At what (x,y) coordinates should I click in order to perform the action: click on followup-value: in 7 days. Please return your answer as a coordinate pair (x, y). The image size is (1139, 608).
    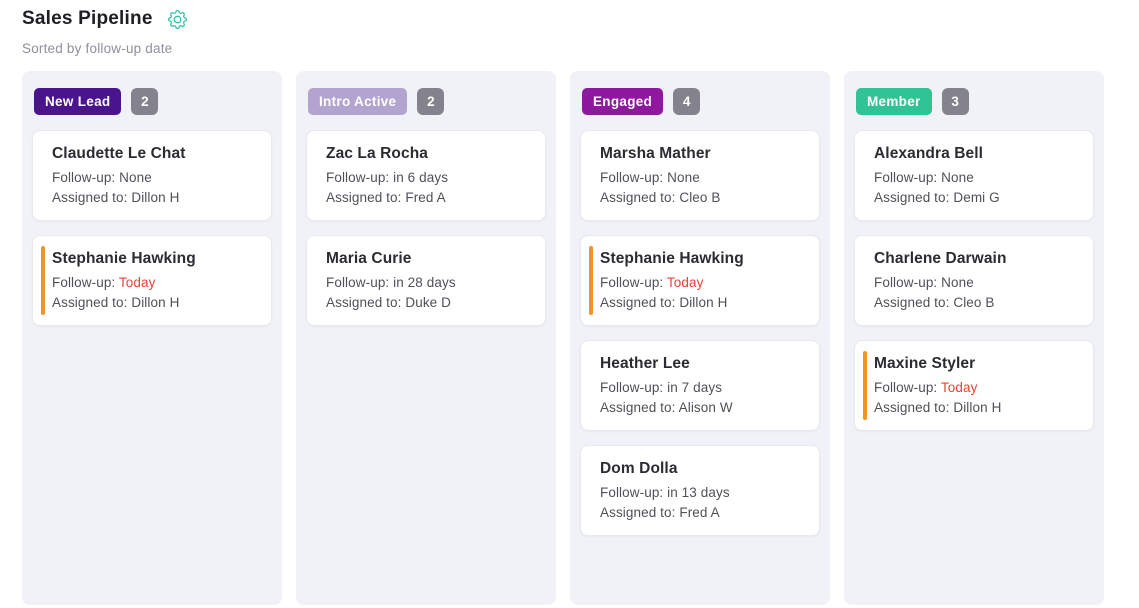
    Looking at the image, I should click on (695, 387).